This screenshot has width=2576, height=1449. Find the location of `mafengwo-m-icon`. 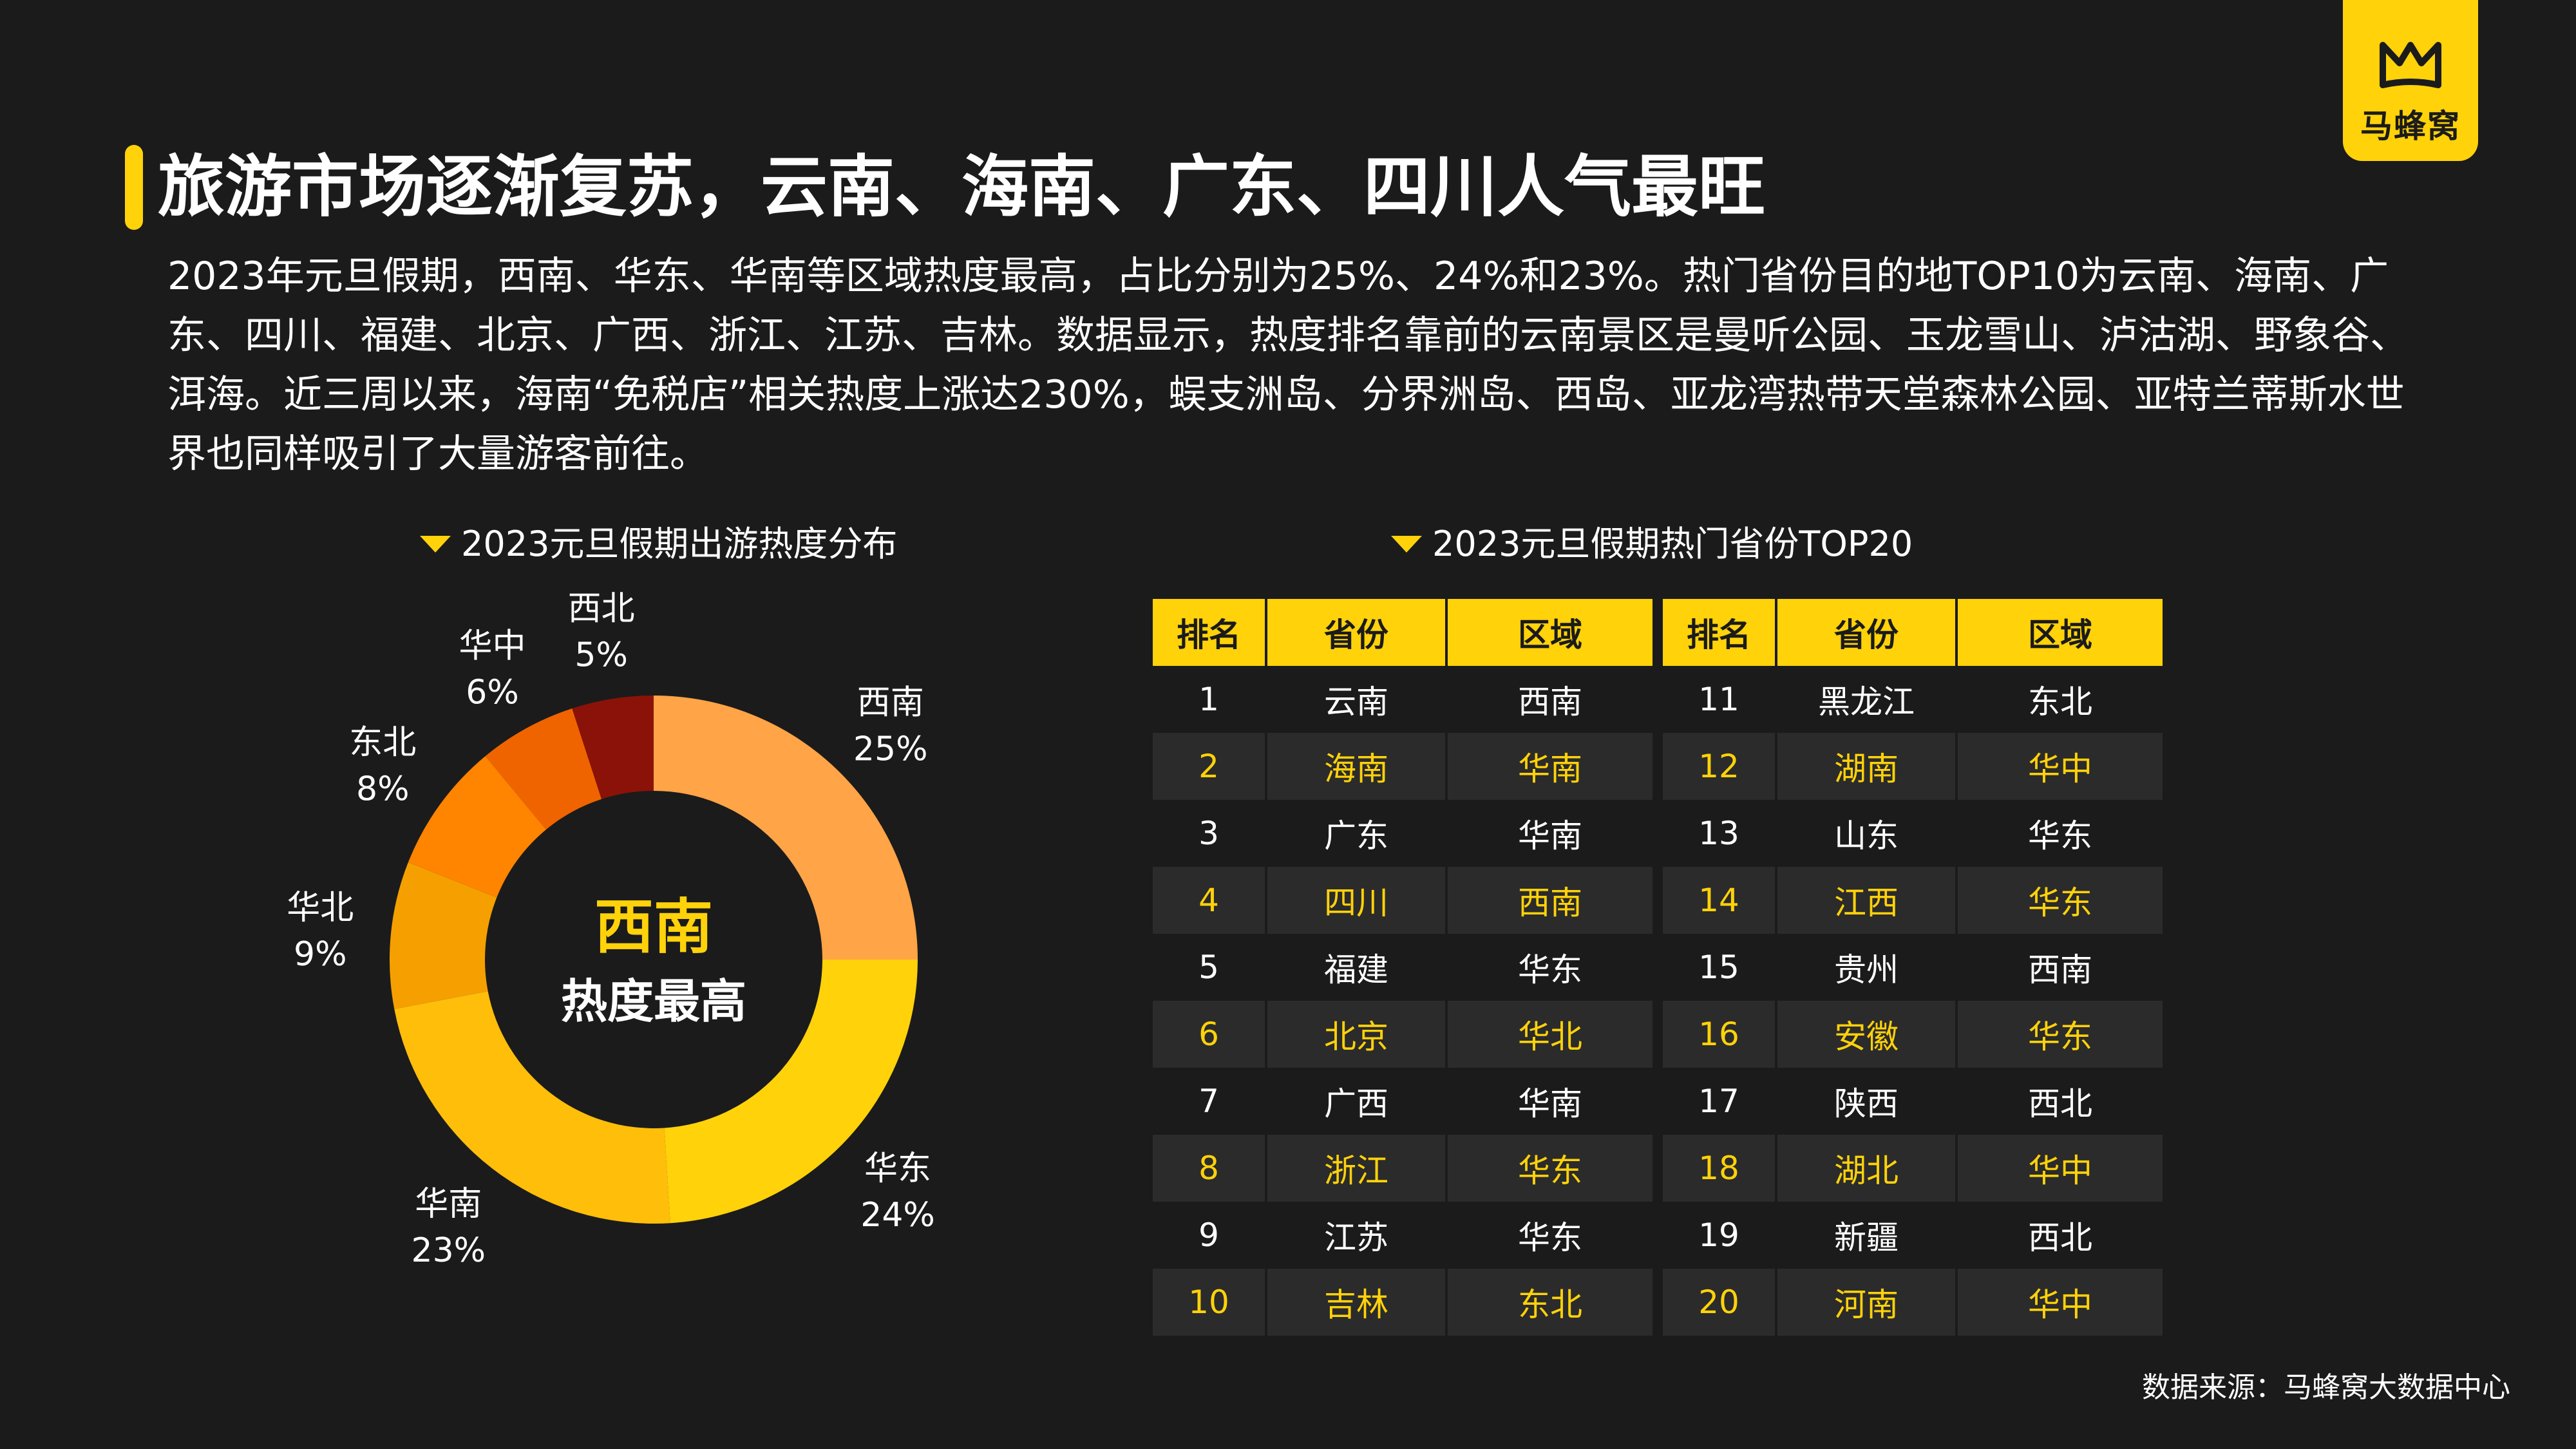

mafengwo-m-icon is located at coordinates (2410, 65).